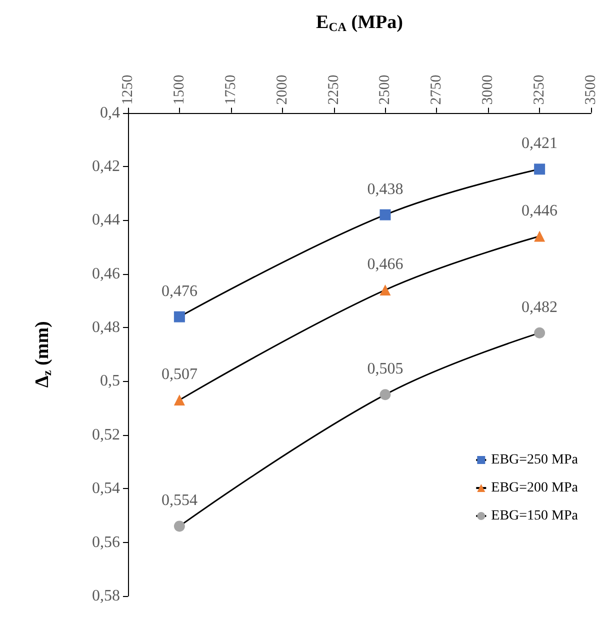 This screenshot has width=611, height=617. Describe the element at coordinates (106, 435) in the screenshot. I see `y-tick-label: 0,52` at that location.